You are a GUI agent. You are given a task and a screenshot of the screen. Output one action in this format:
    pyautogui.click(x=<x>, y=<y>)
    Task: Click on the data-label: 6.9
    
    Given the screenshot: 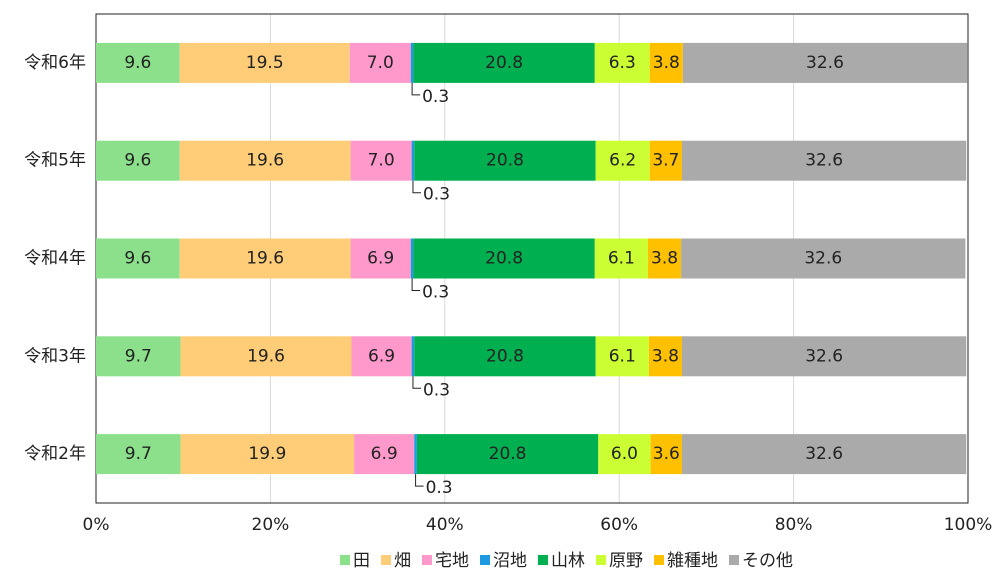 What is the action you would take?
    pyautogui.click(x=380, y=259)
    